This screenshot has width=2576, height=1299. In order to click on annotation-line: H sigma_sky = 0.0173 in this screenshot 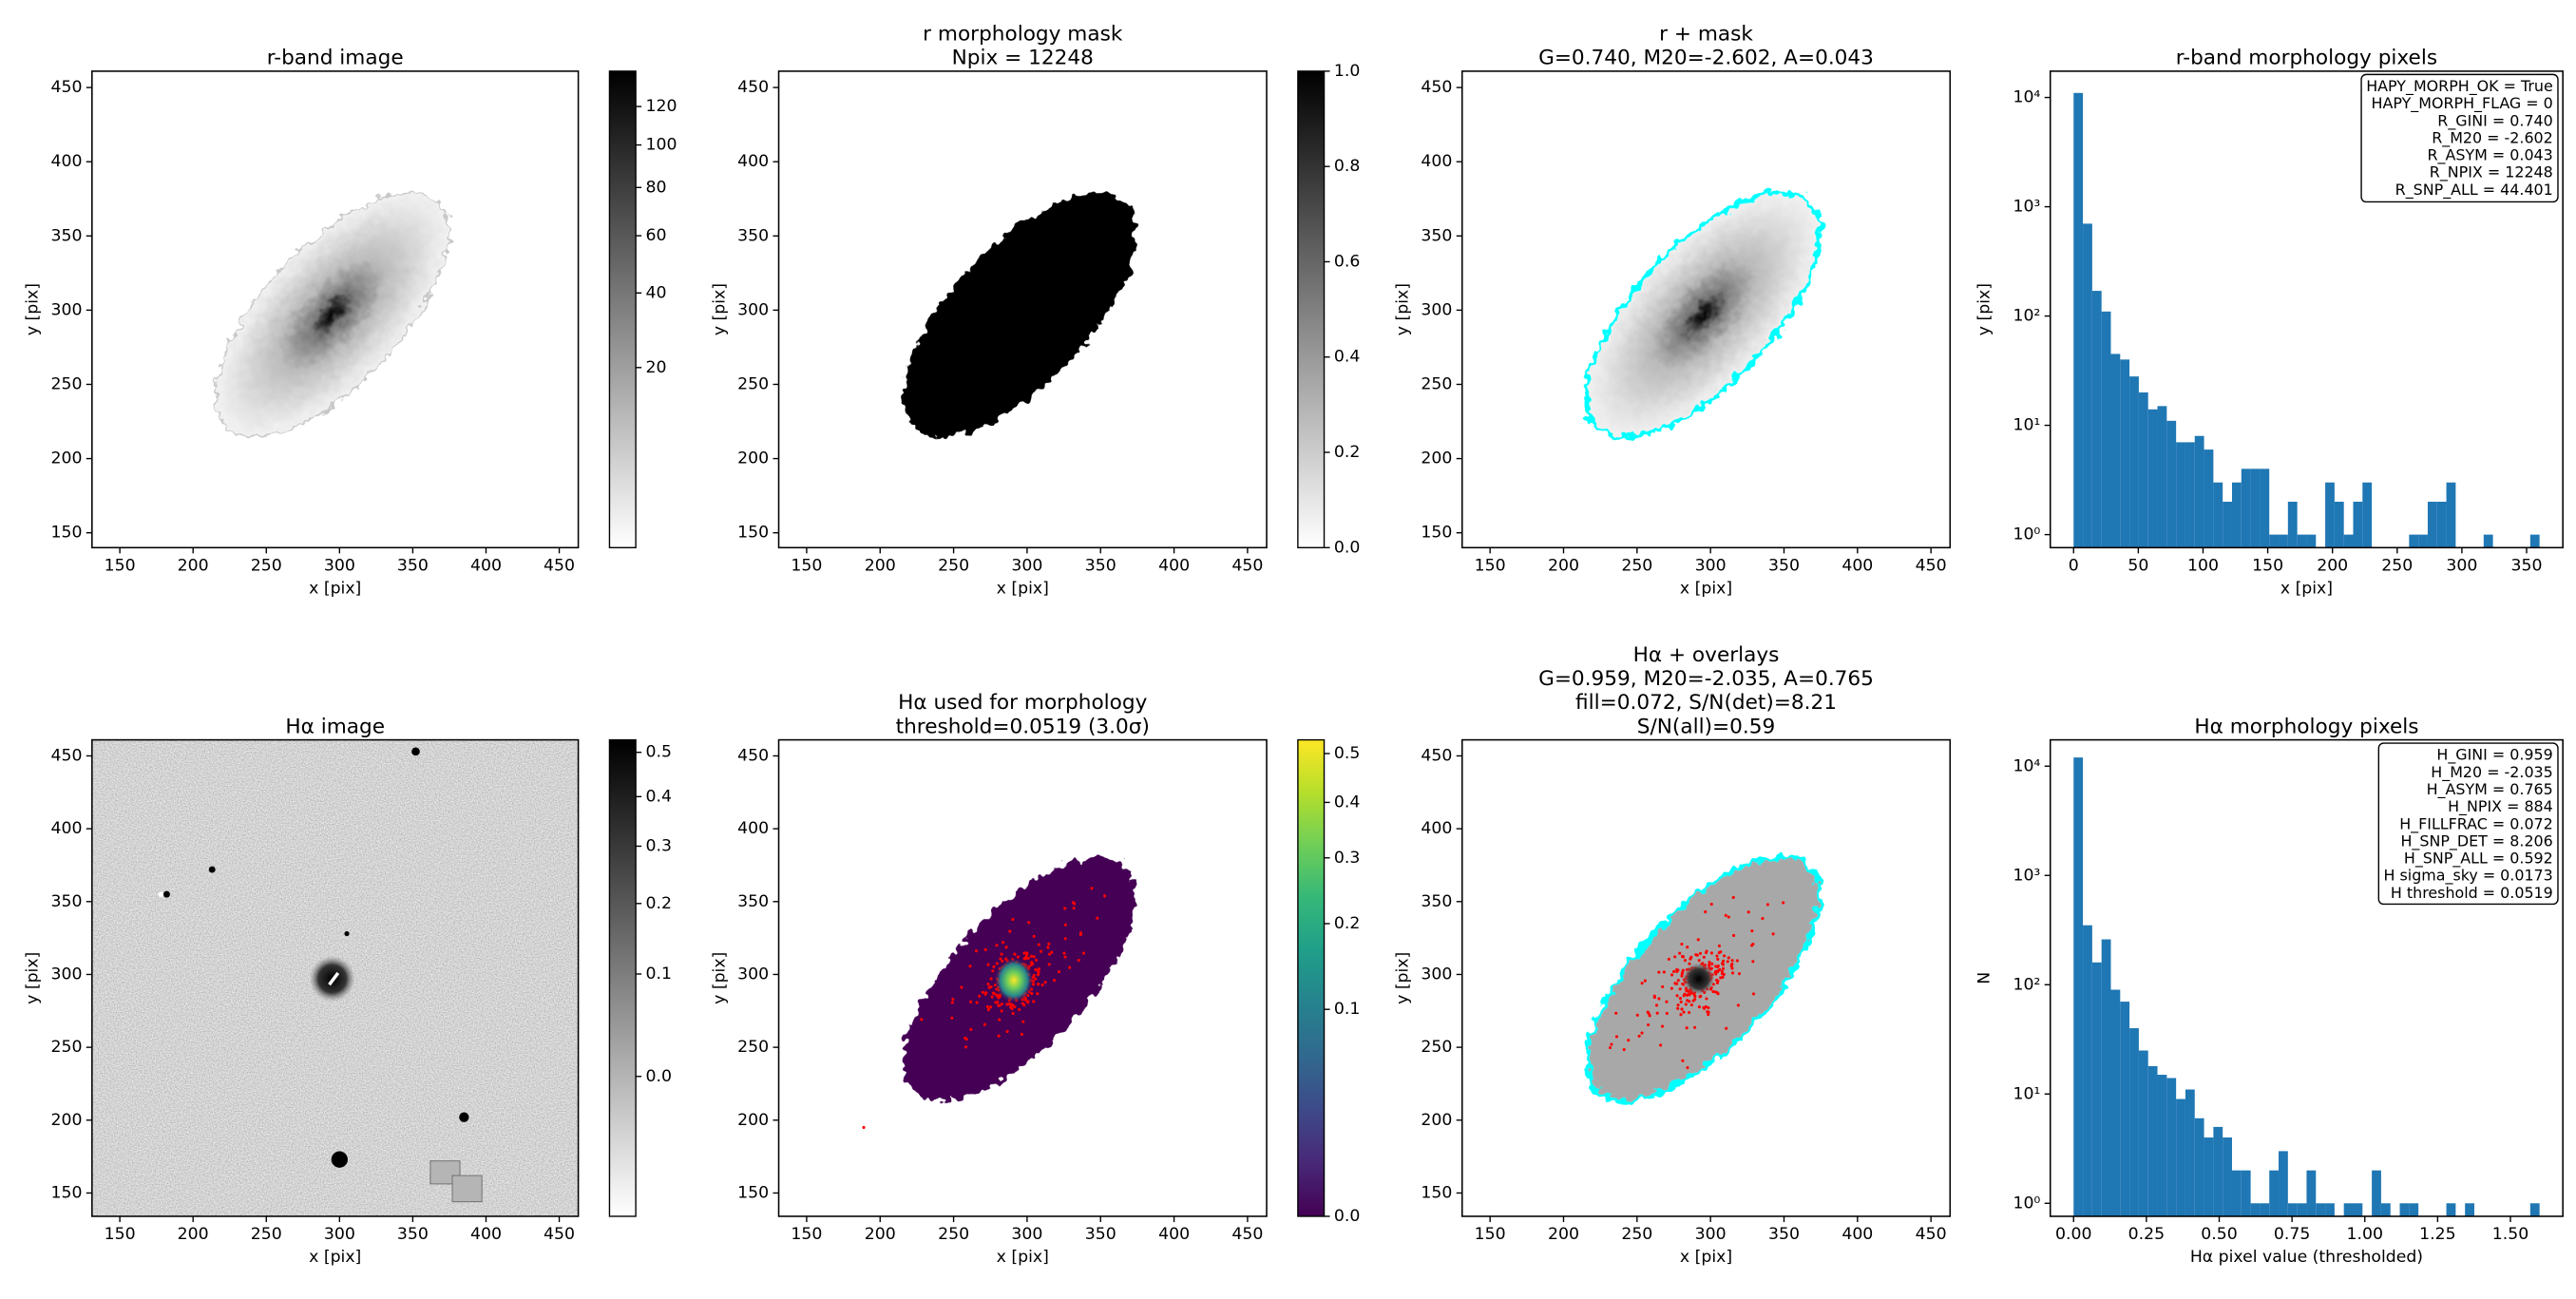, I will do `click(2468, 877)`.